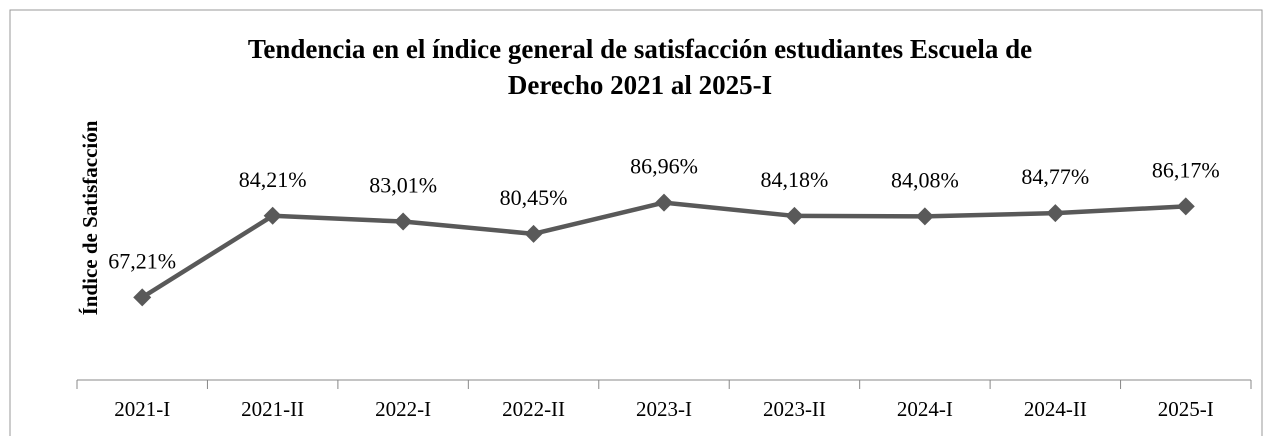  What do you see at coordinates (925, 409) in the screenshot?
I see `x-tick-label: 2024-I` at bounding box center [925, 409].